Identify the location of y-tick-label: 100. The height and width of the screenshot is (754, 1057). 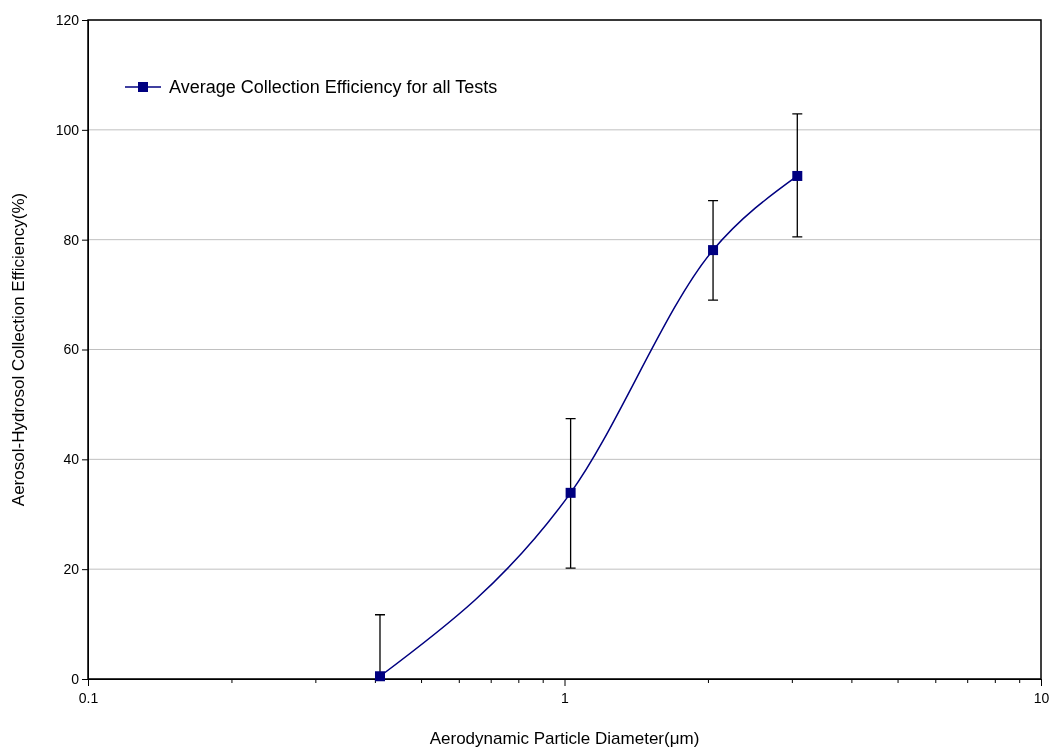
(67, 129).